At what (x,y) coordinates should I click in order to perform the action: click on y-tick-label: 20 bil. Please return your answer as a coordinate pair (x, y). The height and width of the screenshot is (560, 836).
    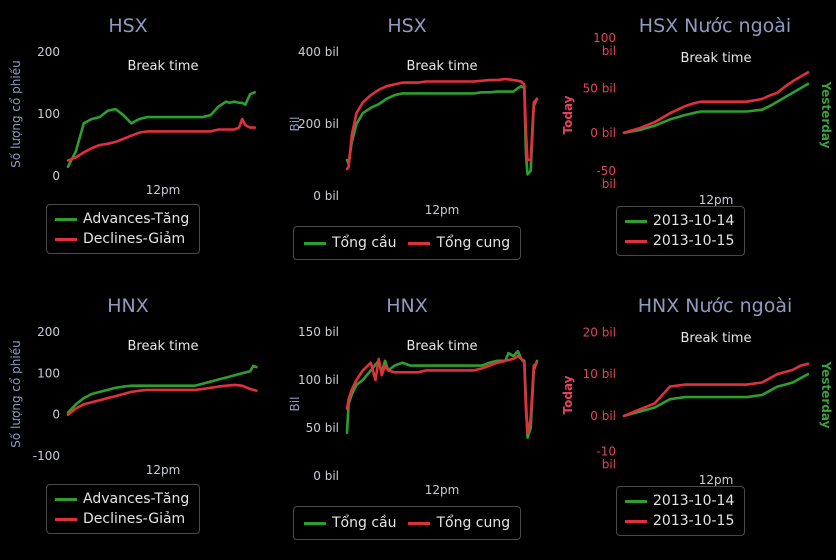
    Looking at the image, I should click on (599, 332).